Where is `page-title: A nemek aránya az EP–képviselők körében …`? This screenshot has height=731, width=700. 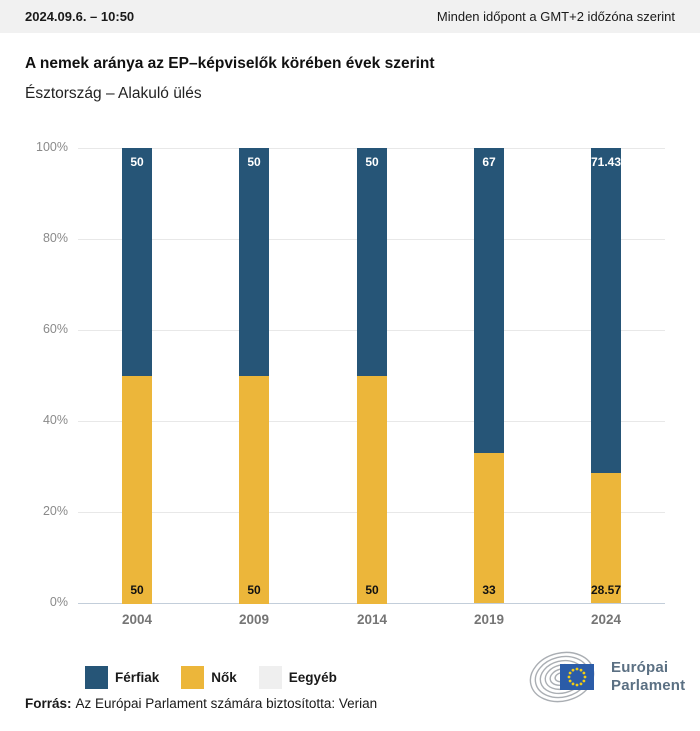 page-title: A nemek aránya az EP–képviselők körében … is located at coordinates (230, 63).